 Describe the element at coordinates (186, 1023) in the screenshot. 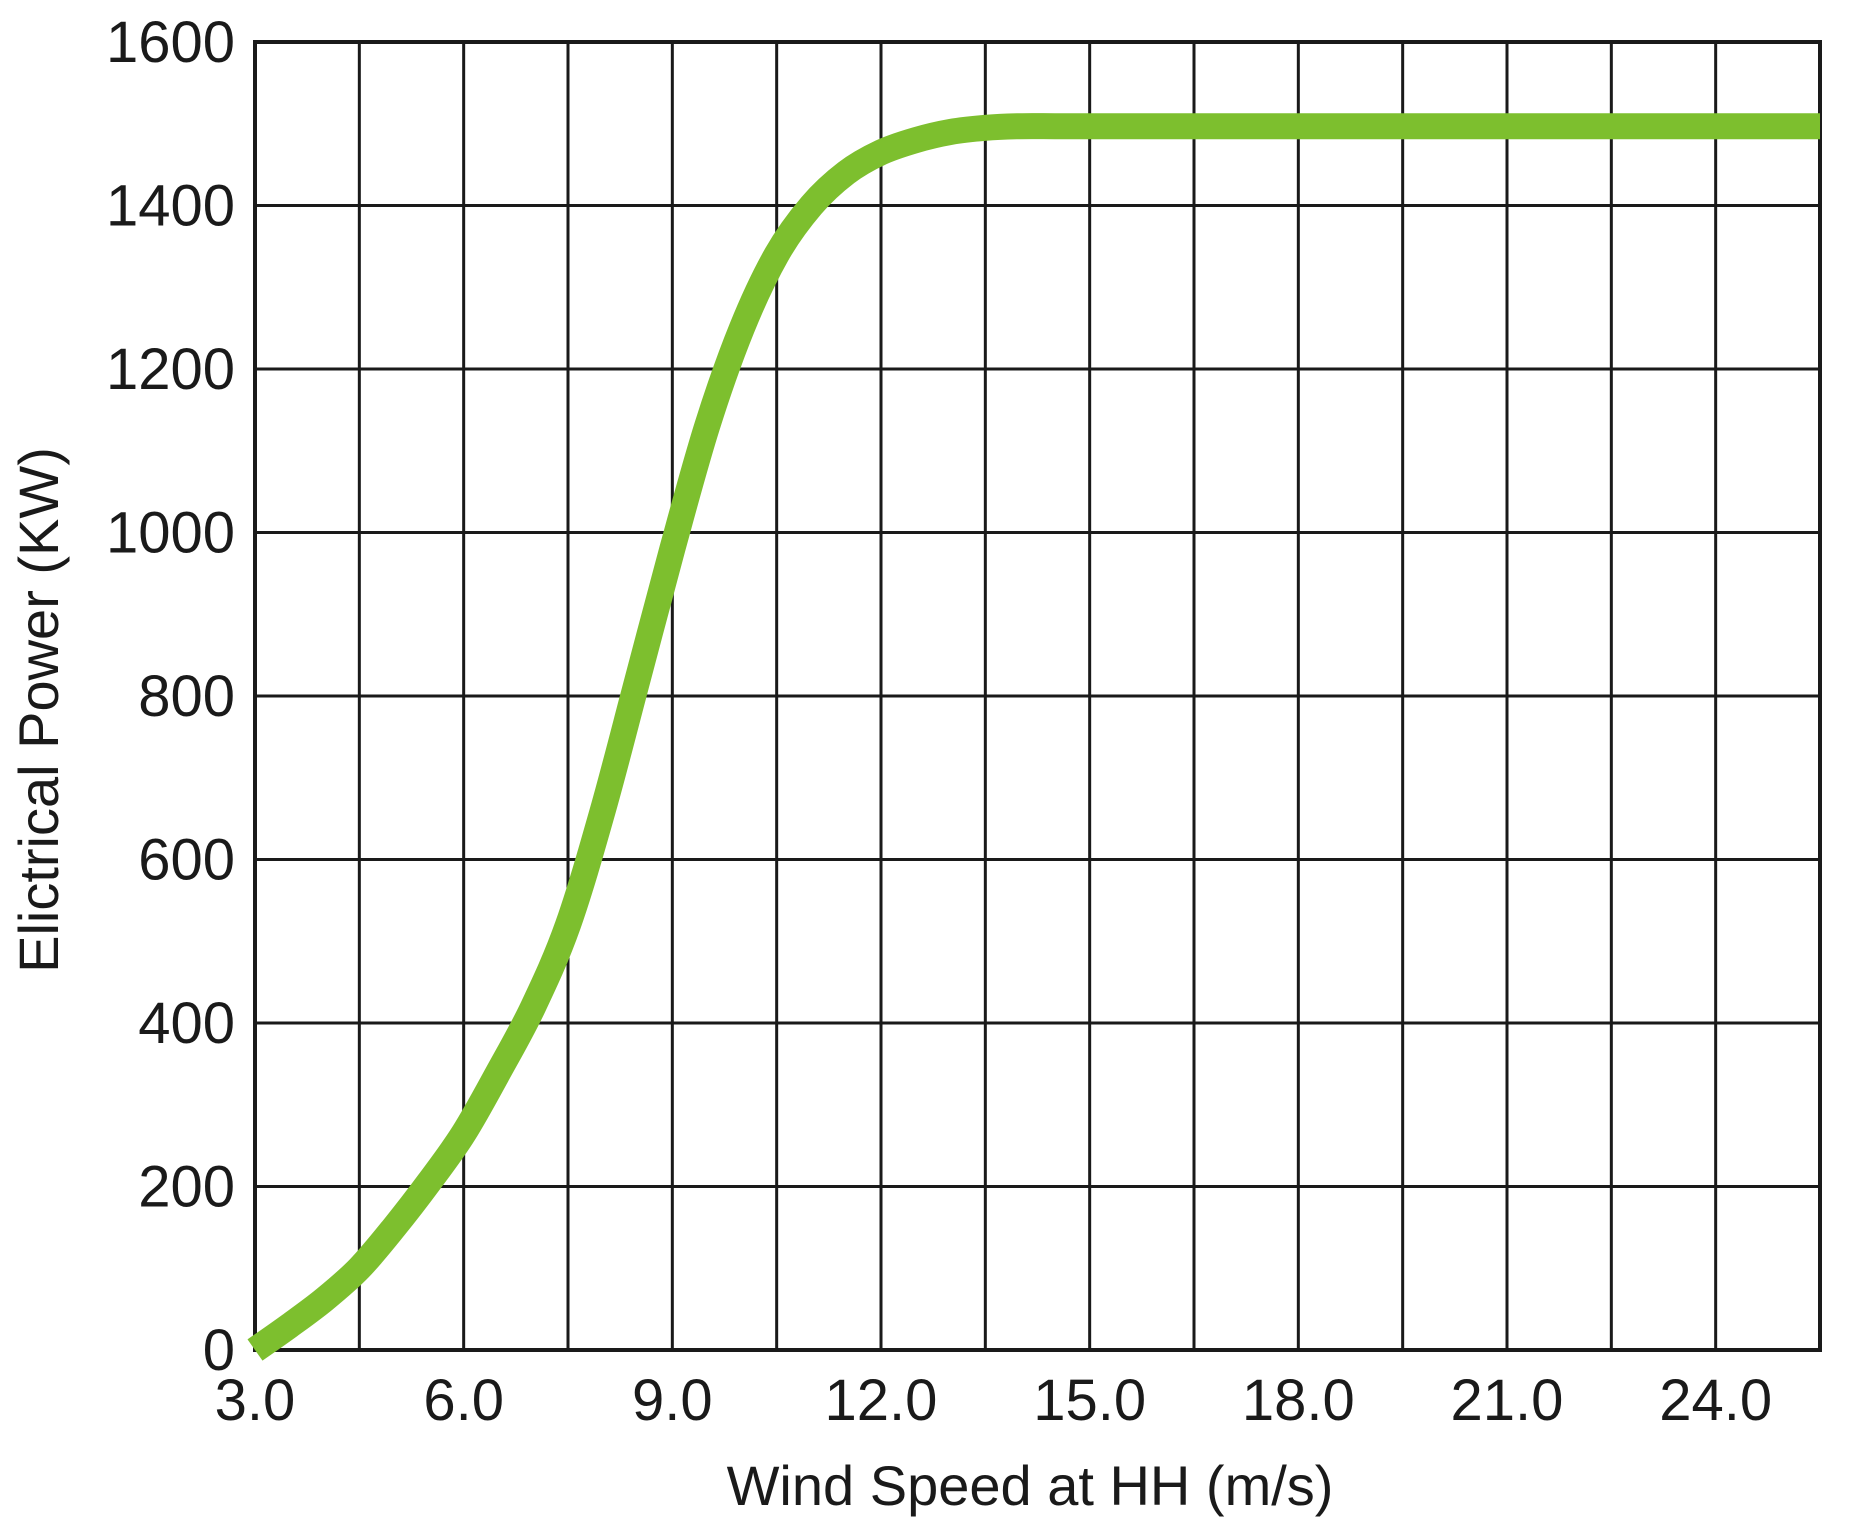

I see `y-tick-label: 400` at that location.